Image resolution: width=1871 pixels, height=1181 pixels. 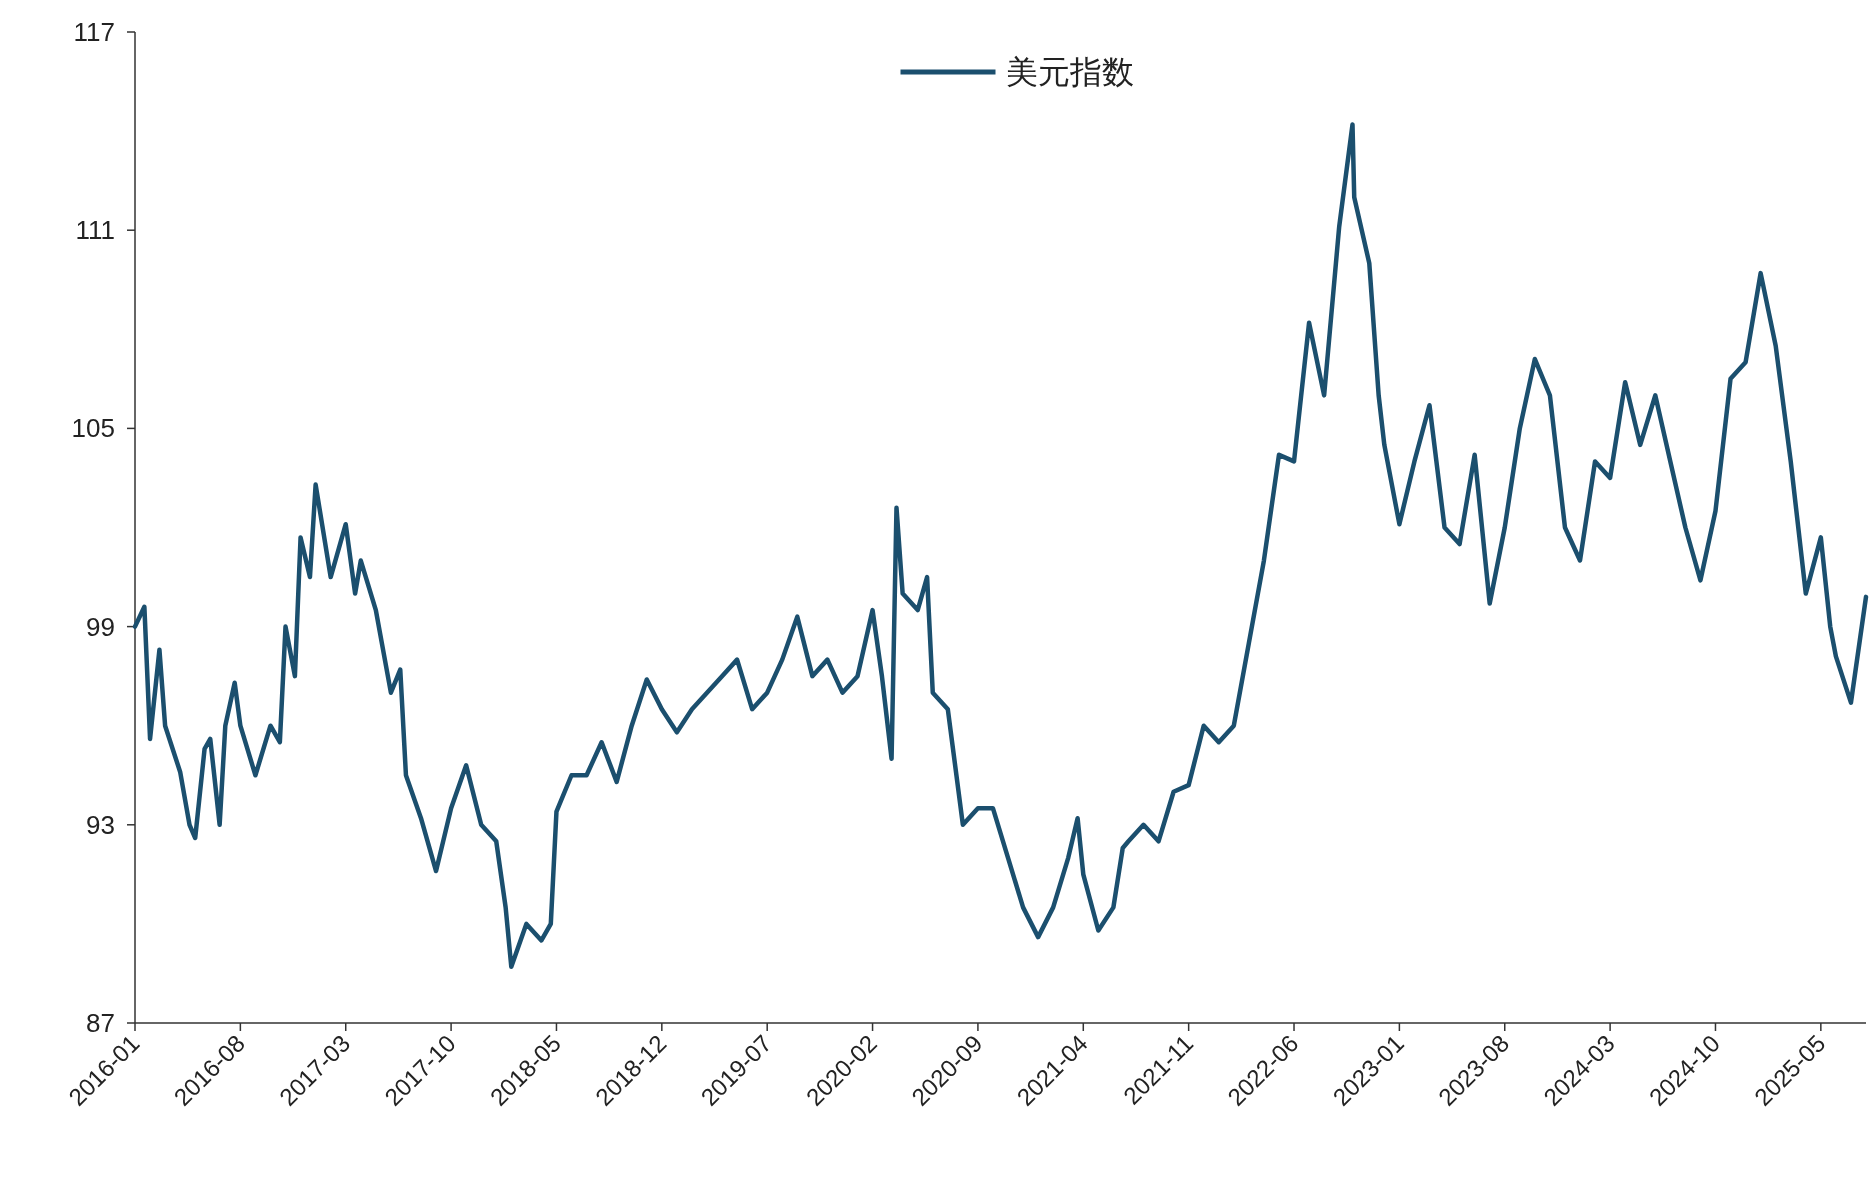 I want to click on y-tick-label: 93, so click(x=100, y=824).